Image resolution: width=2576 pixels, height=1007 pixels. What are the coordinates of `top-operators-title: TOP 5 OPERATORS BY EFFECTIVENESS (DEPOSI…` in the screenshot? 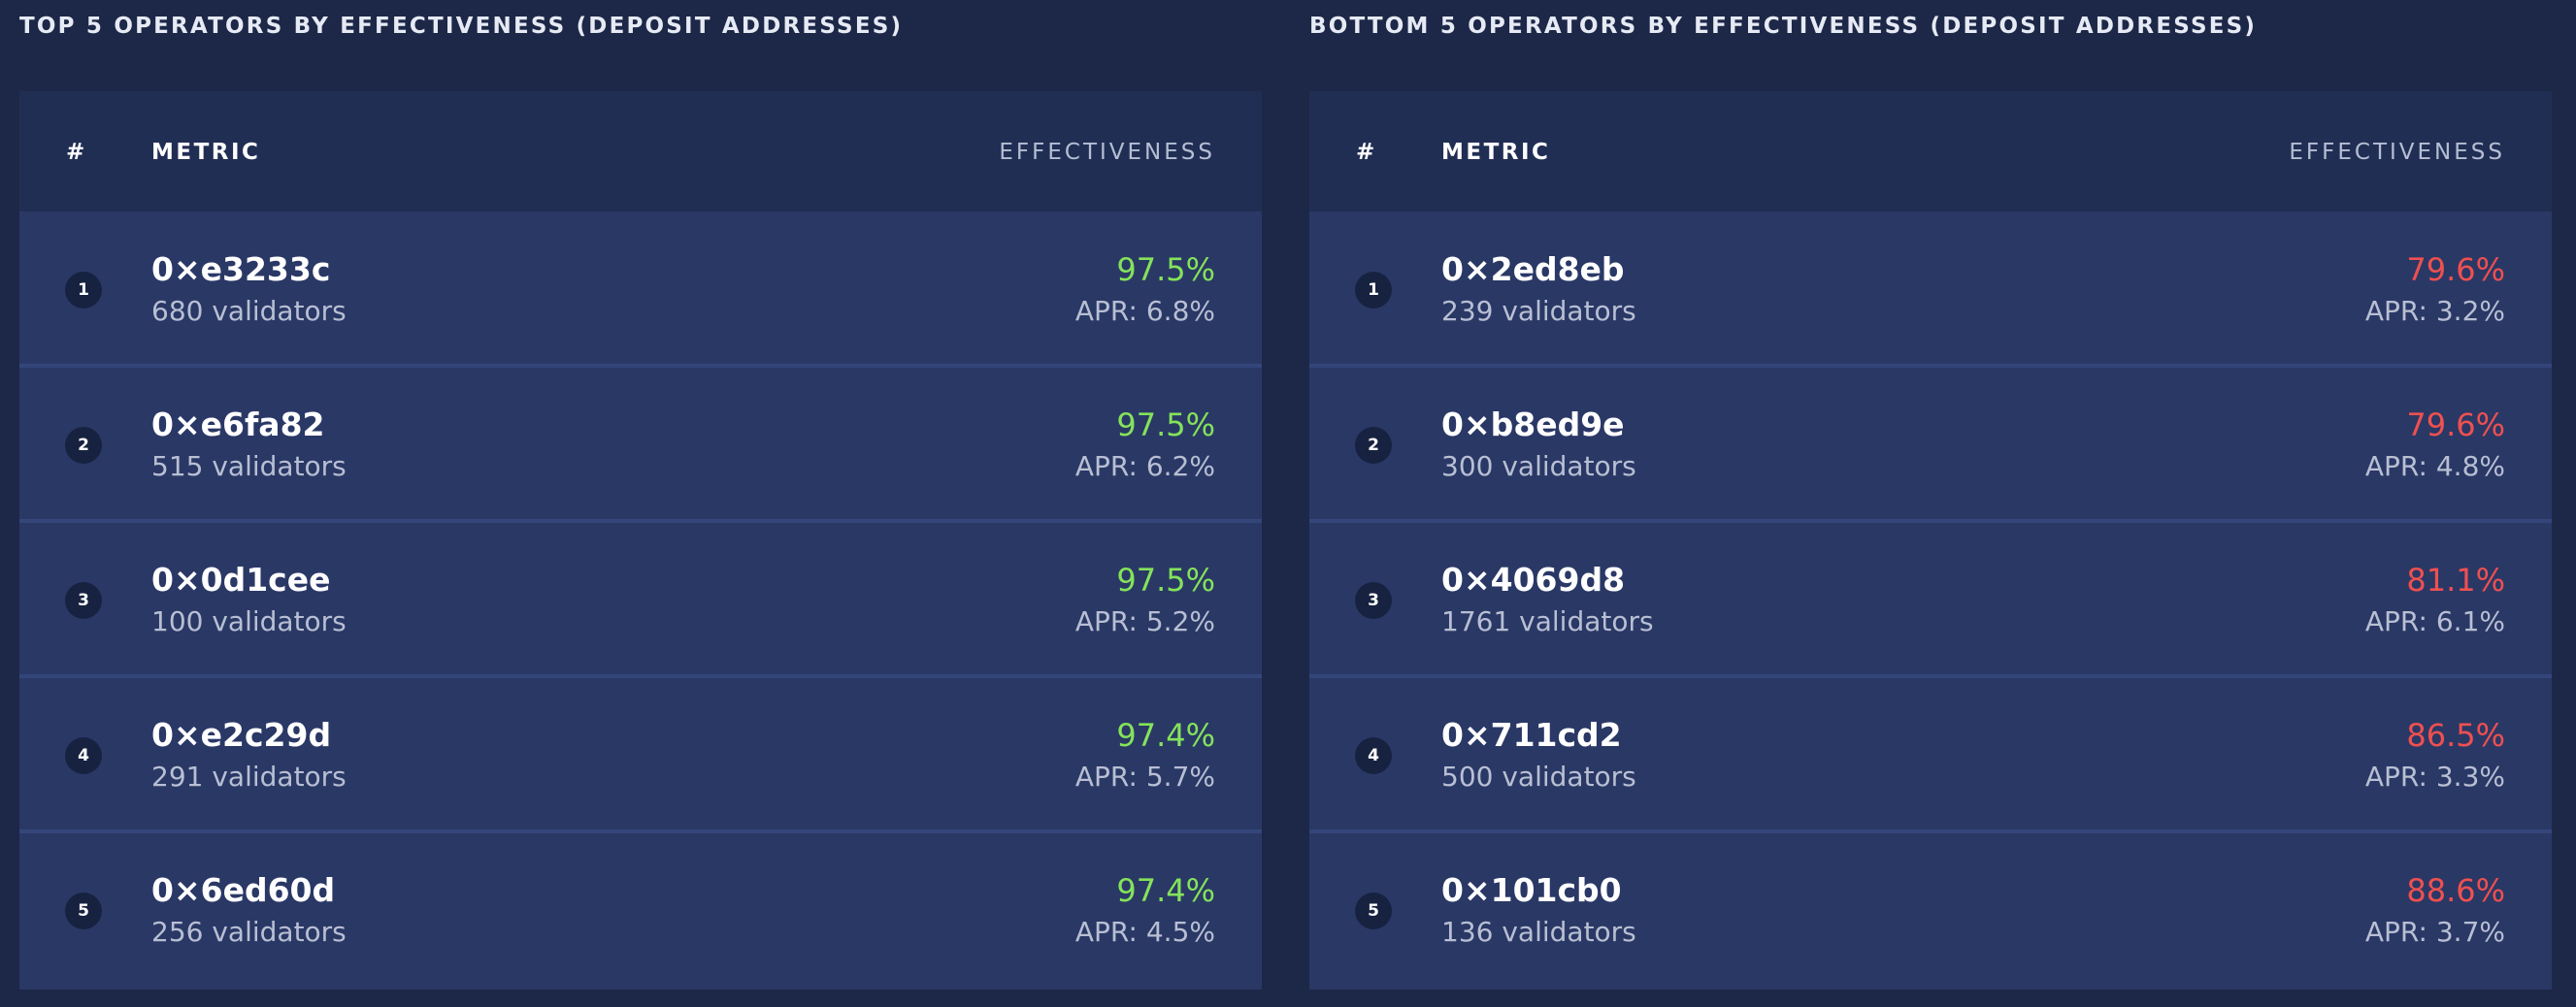 It's located at (461, 26).